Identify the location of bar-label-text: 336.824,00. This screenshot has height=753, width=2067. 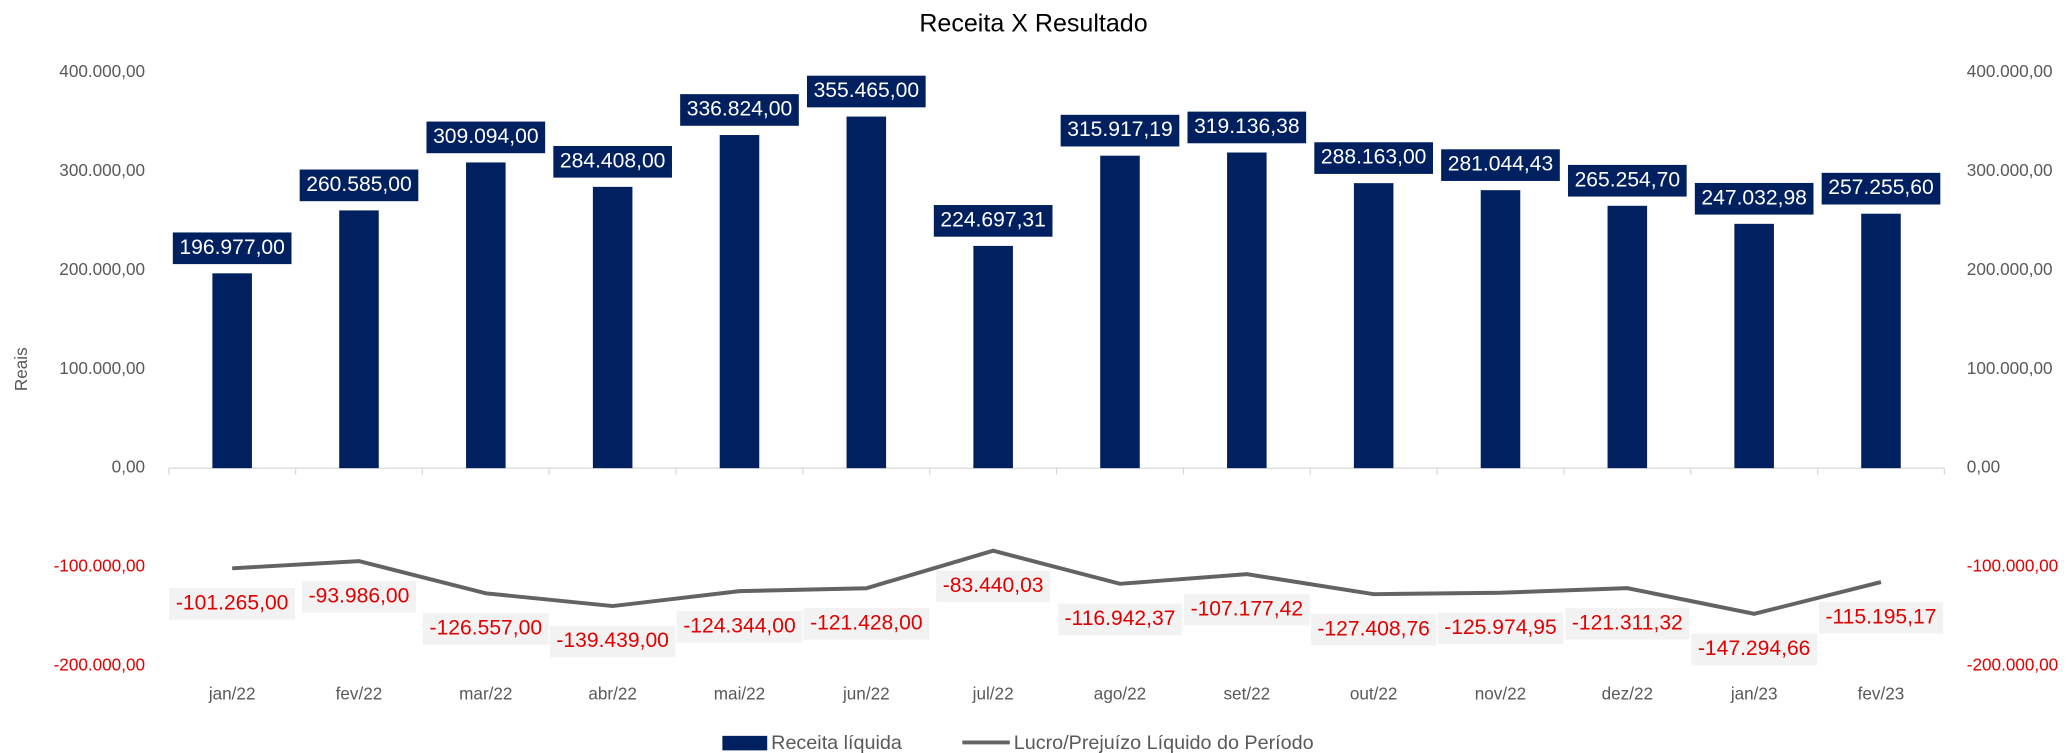
(739, 109).